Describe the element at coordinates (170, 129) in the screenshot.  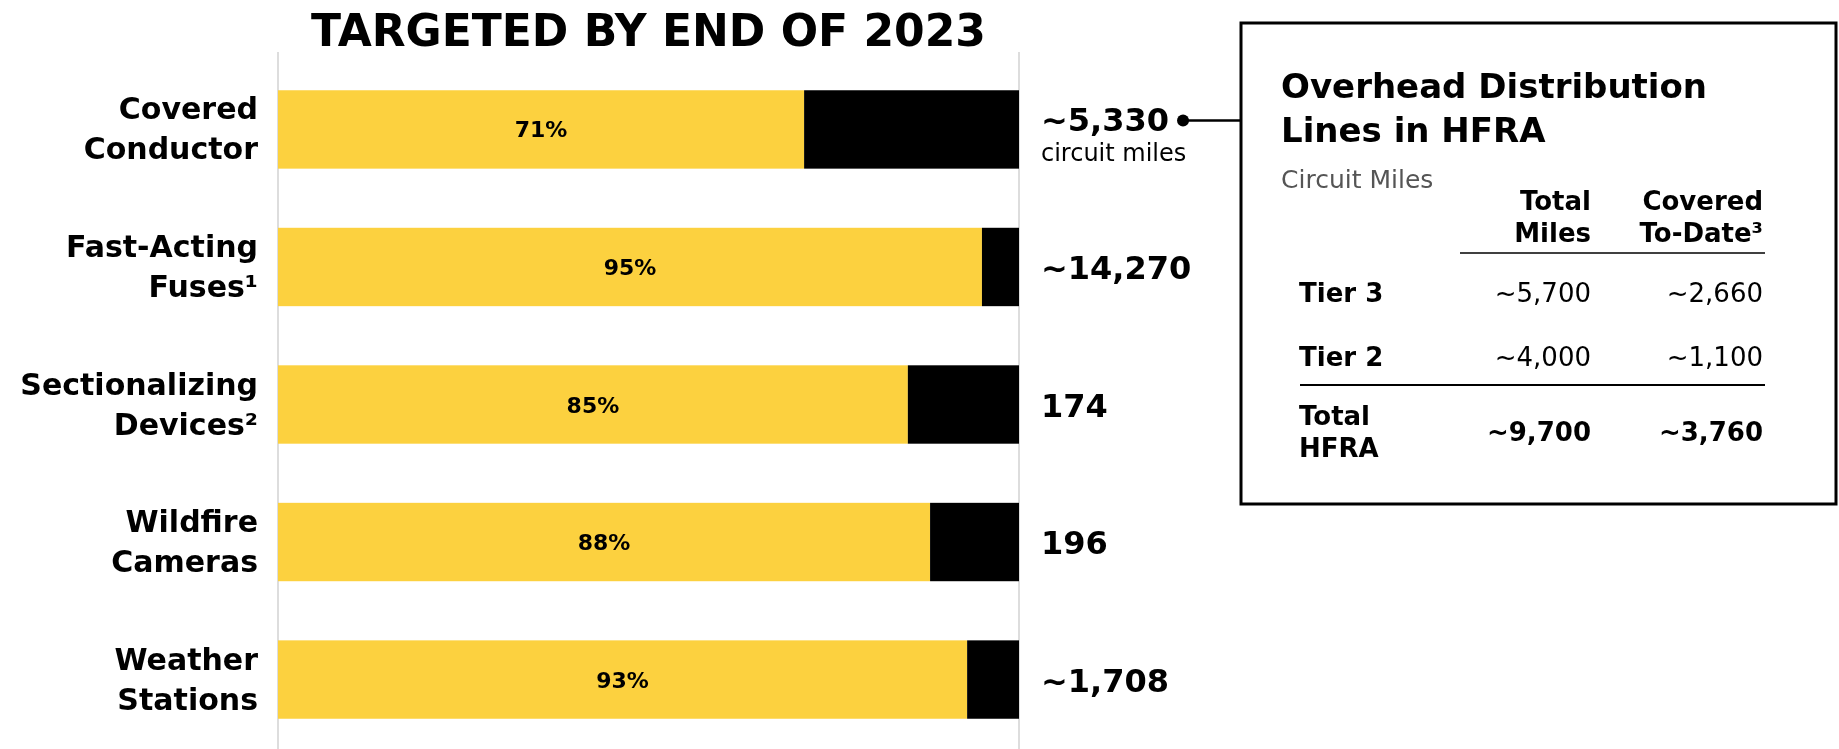
I see `category-label: Covered Conductor` at that location.